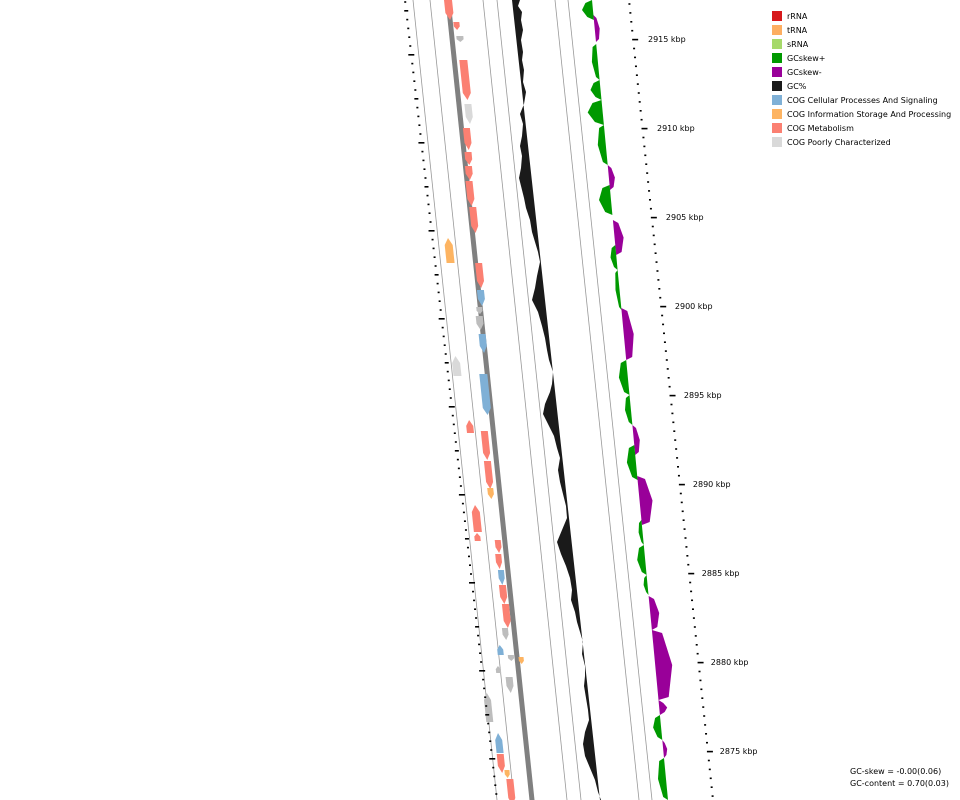 Image resolution: width=960 pixels, height=800 pixels. What do you see at coordinates (721, 573) in the screenshot?
I see `axis-label: 2885 kbp` at bounding box center [721, 573].